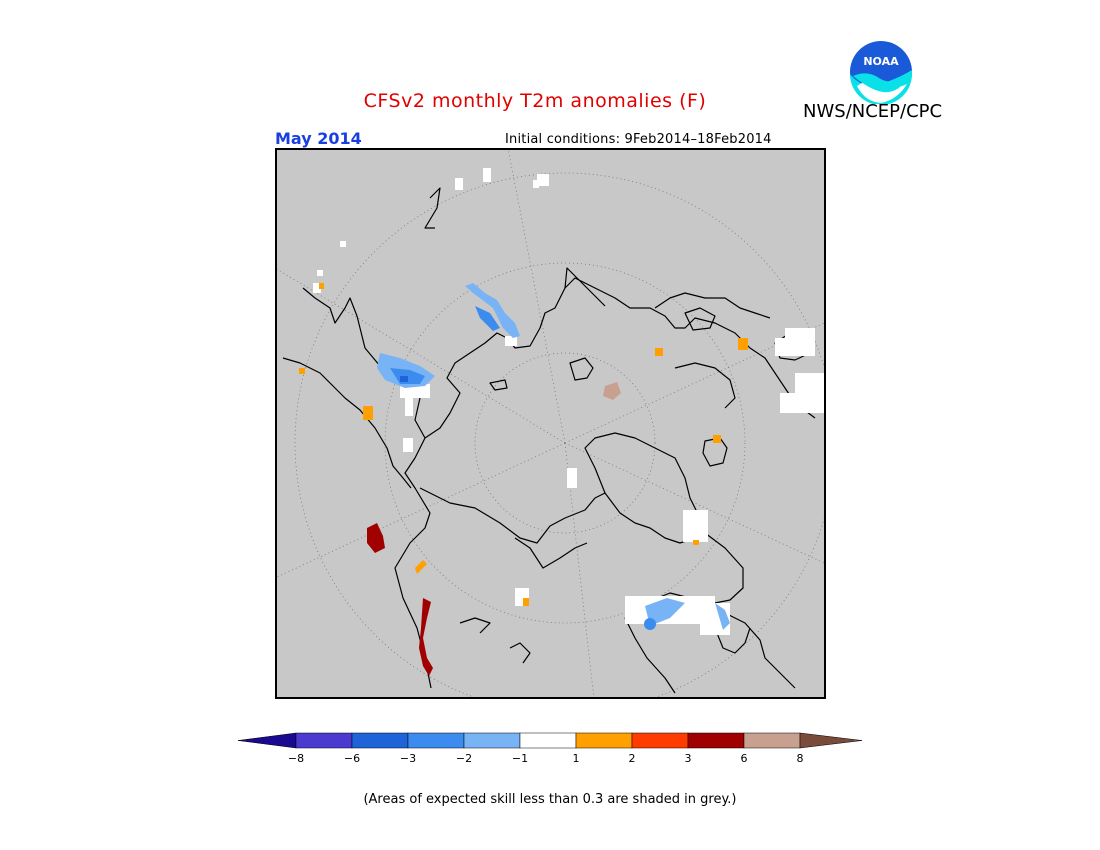 The image size is (1100, 850). I want to click on legend-label: 2, so click(632, 758).